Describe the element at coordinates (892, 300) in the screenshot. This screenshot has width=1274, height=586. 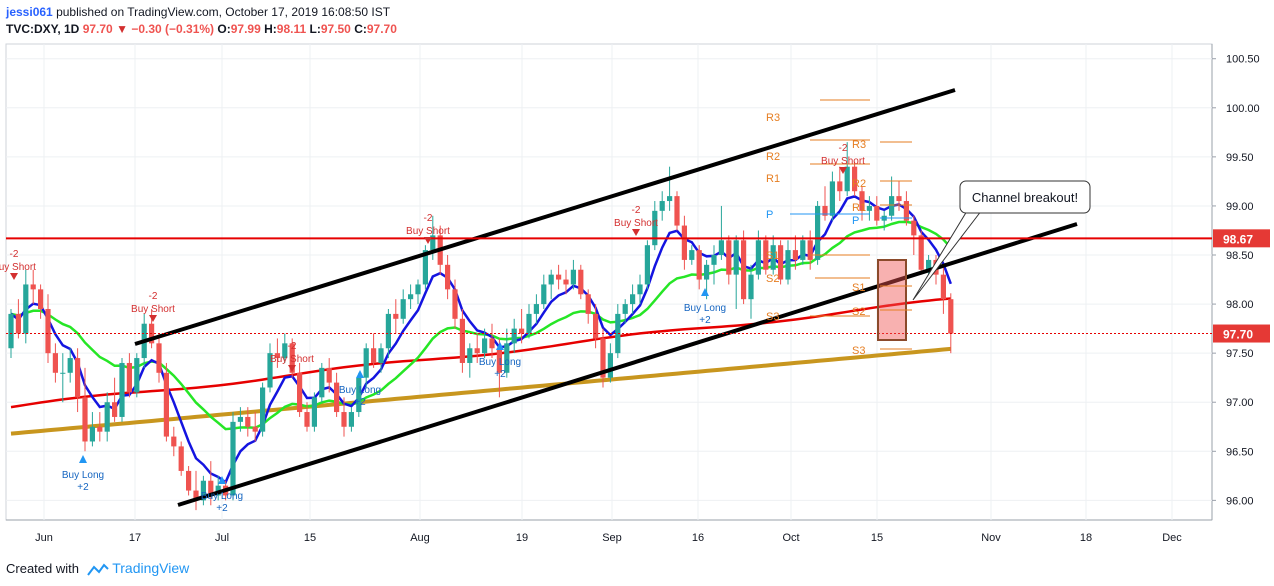
I see `breakout-box` at that location.